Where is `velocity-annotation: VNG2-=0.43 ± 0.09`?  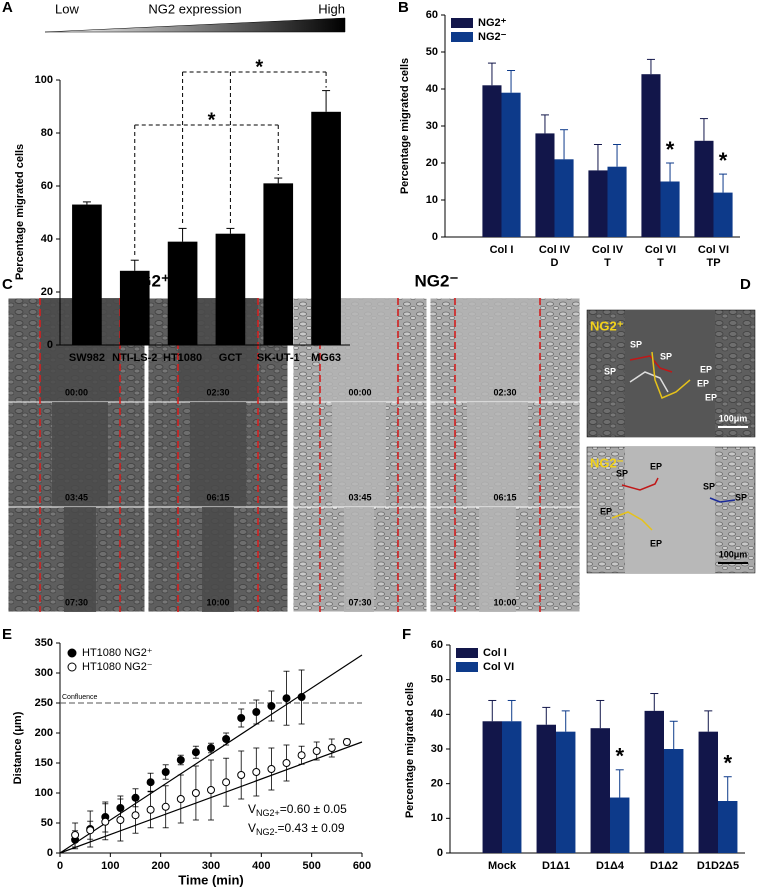 velocity-annotation: VNG2-=0.43 ± 0.09 is located at coordinates (296, 829).